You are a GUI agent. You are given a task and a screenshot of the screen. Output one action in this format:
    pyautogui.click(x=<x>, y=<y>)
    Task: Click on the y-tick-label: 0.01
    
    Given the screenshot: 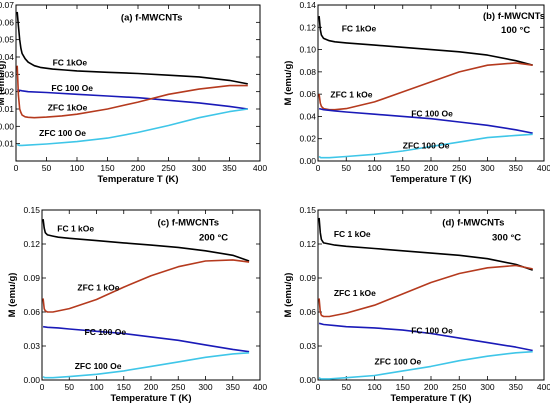 What is the action you would take?
    pyautogui.click(x=7, y=109)
    